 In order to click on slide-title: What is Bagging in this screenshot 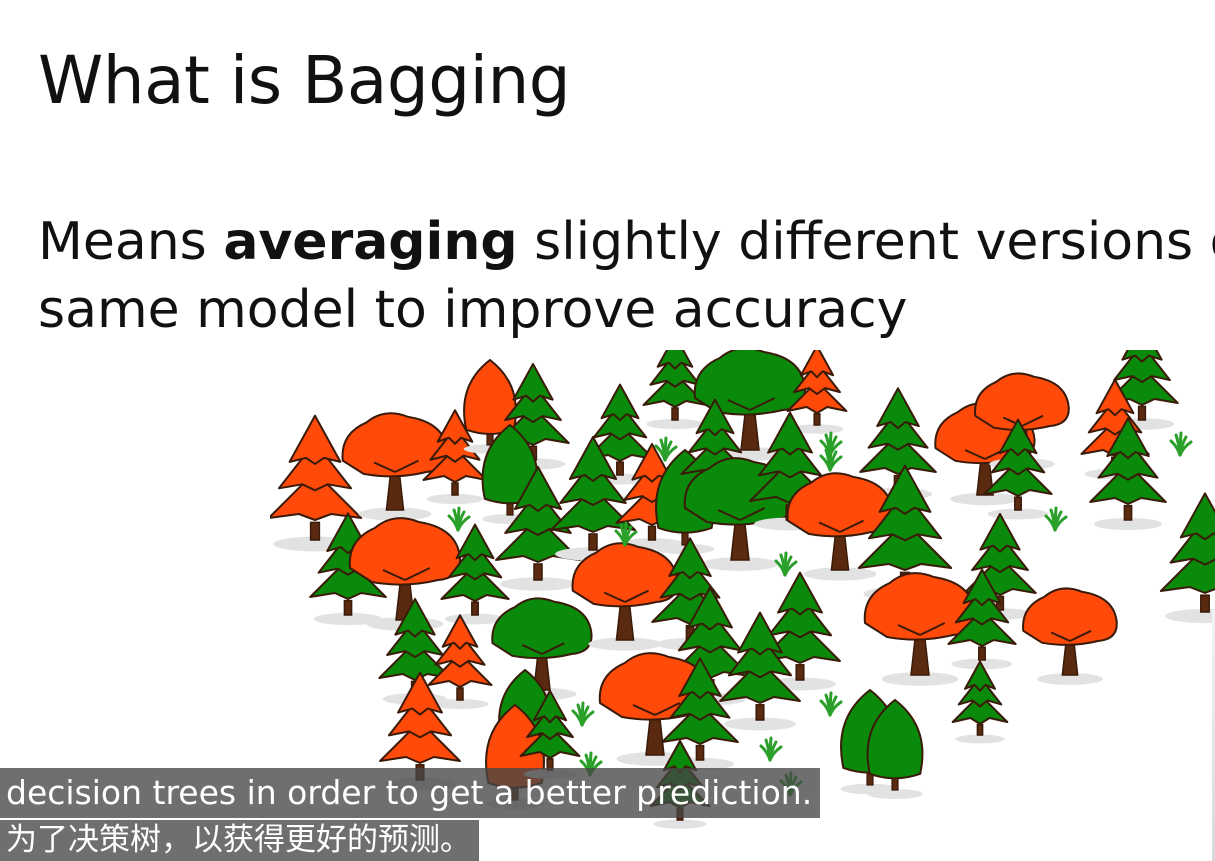, I will do `click(304, 80)`.